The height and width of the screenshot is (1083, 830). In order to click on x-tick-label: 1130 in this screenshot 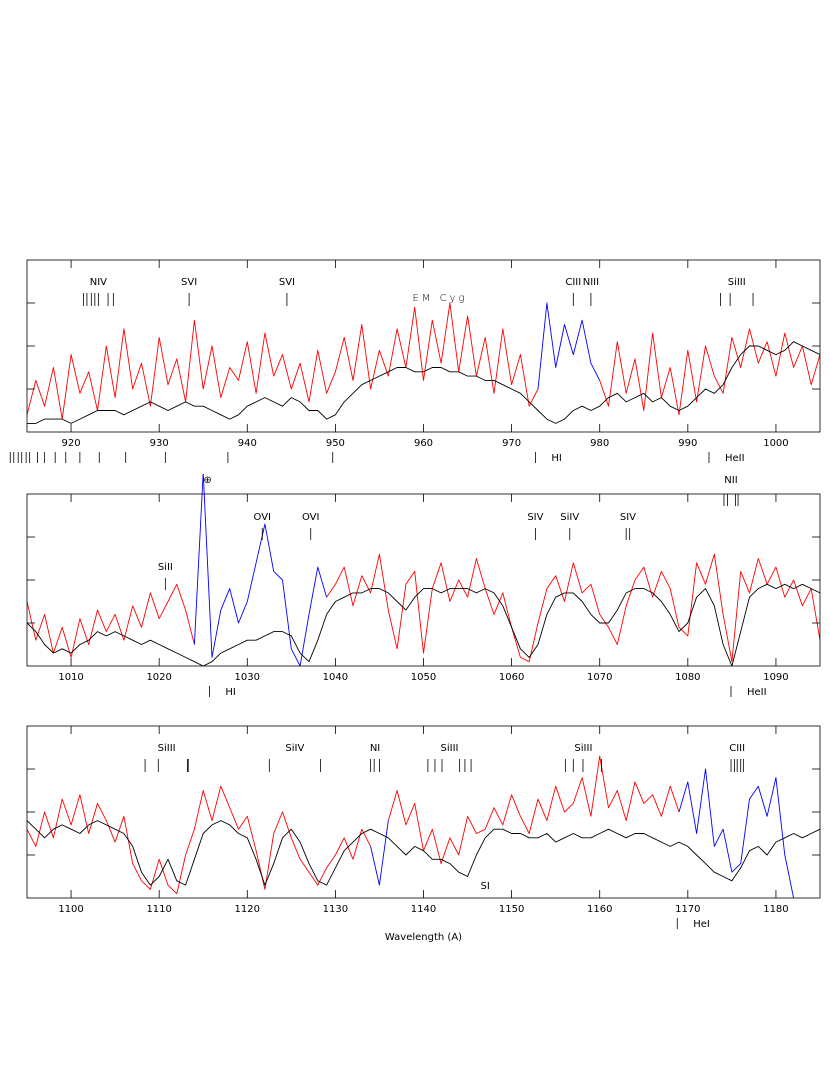, I will do `click(335, 909)`.